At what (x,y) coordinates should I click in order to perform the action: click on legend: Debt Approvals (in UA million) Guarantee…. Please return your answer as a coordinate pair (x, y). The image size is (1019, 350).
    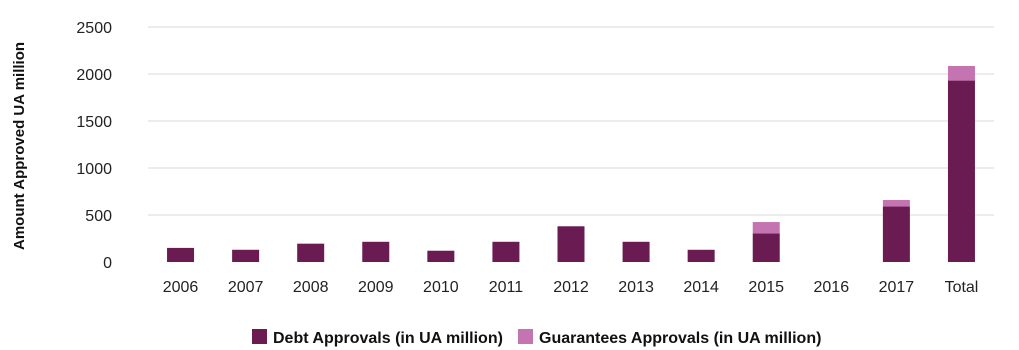
    Looking at the image, I should click on (536, 338).